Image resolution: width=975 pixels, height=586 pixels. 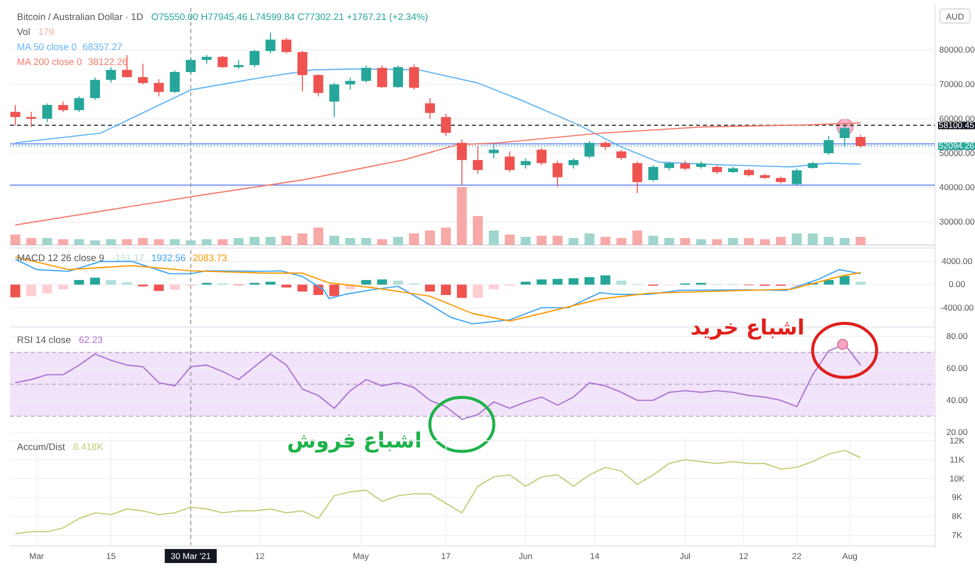 I want to click on chart-title: Vol, so click(x=23, y=32).